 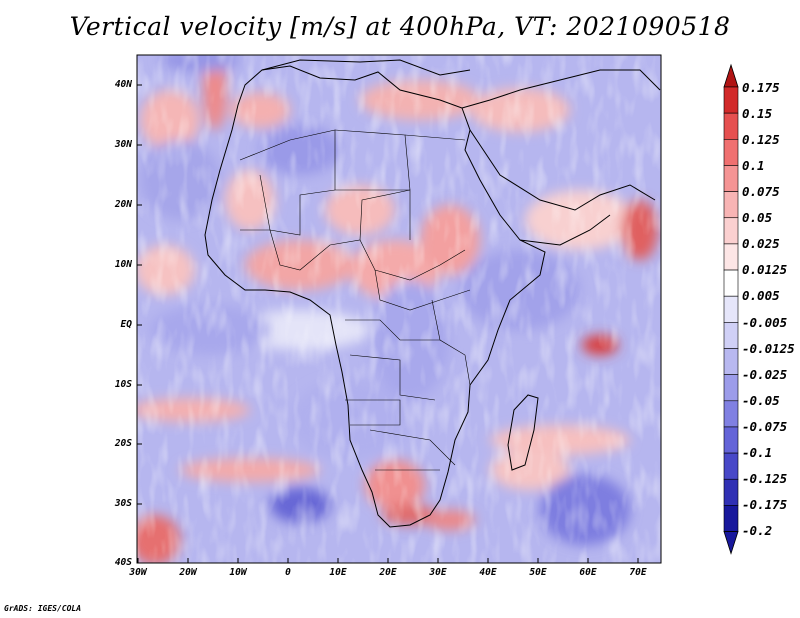 What do you see at coordinates (388, 572) in the screenshot?
I see `lon-label-20e: 20E` at bounding box center [388, 572].